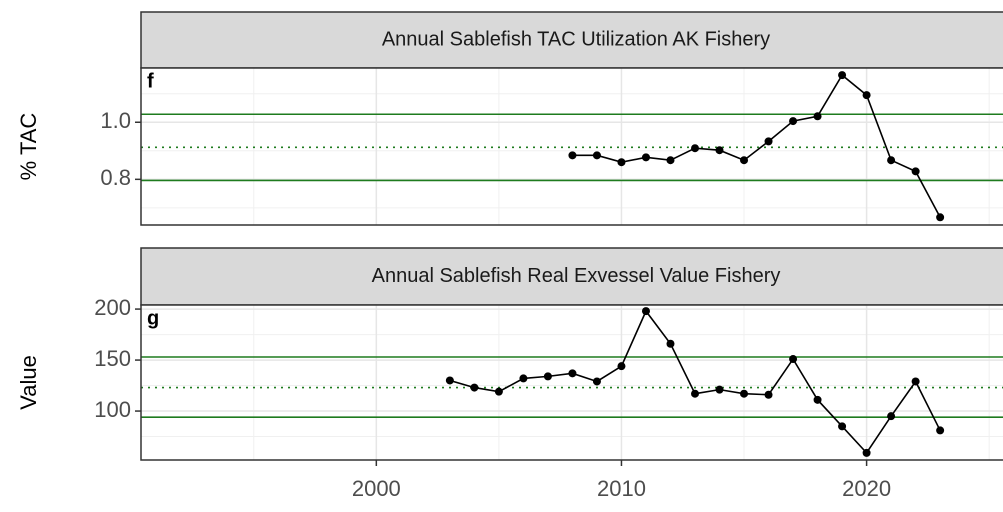 Image resolution: width=1003 pixels, height=512 pixels. I want to click on y-axis-label: % TAC, so click(28, 147).